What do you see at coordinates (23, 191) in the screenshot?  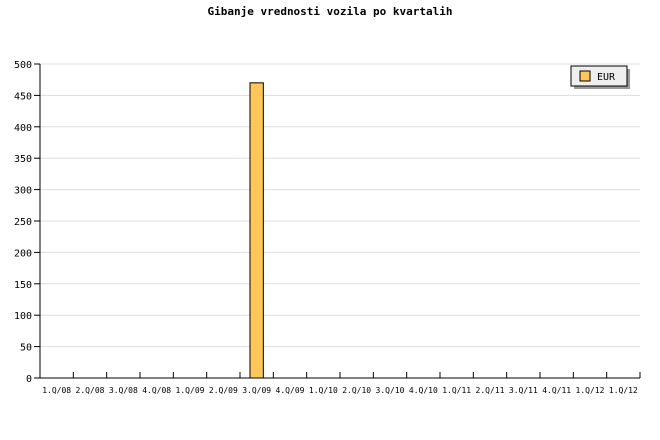 I see `y-tick-label: 300` at bounding box center [23, 191].